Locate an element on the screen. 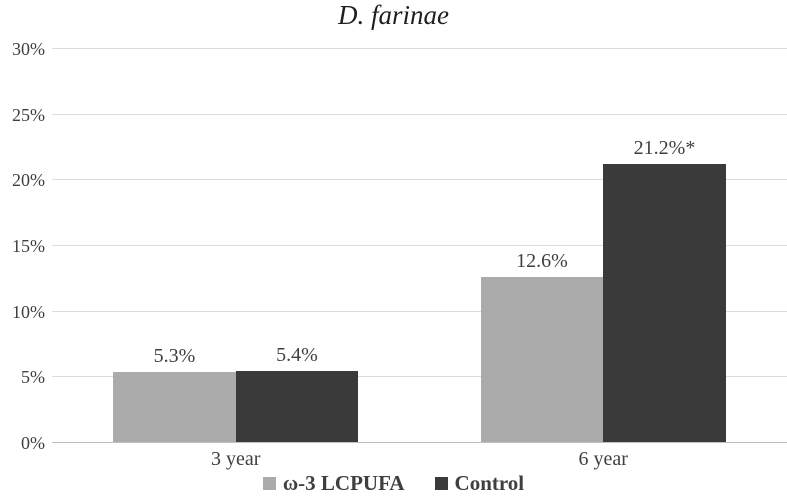 Image resolution: width=787 pixels, height=500 pixels. x-category-label: 3 year is located at coordinates (236, 459).